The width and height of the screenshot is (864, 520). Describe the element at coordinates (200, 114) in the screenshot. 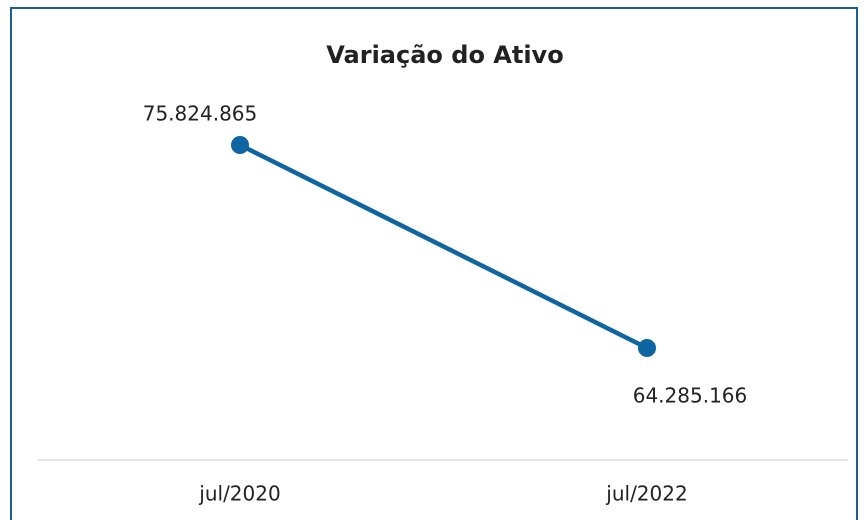

I see `data-label: 75.824.865` at that location.